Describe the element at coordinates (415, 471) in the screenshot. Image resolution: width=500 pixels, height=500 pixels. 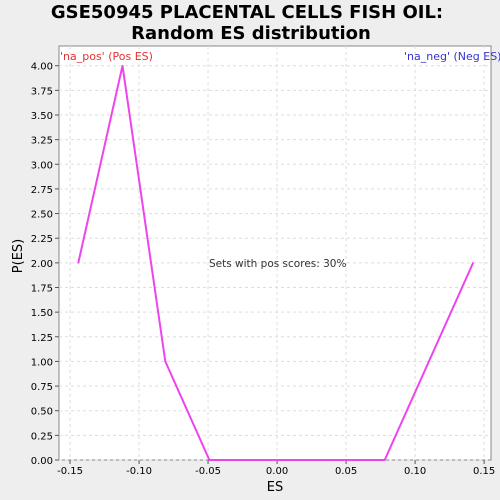
I see `x-tick-label: 0.10` at that location.